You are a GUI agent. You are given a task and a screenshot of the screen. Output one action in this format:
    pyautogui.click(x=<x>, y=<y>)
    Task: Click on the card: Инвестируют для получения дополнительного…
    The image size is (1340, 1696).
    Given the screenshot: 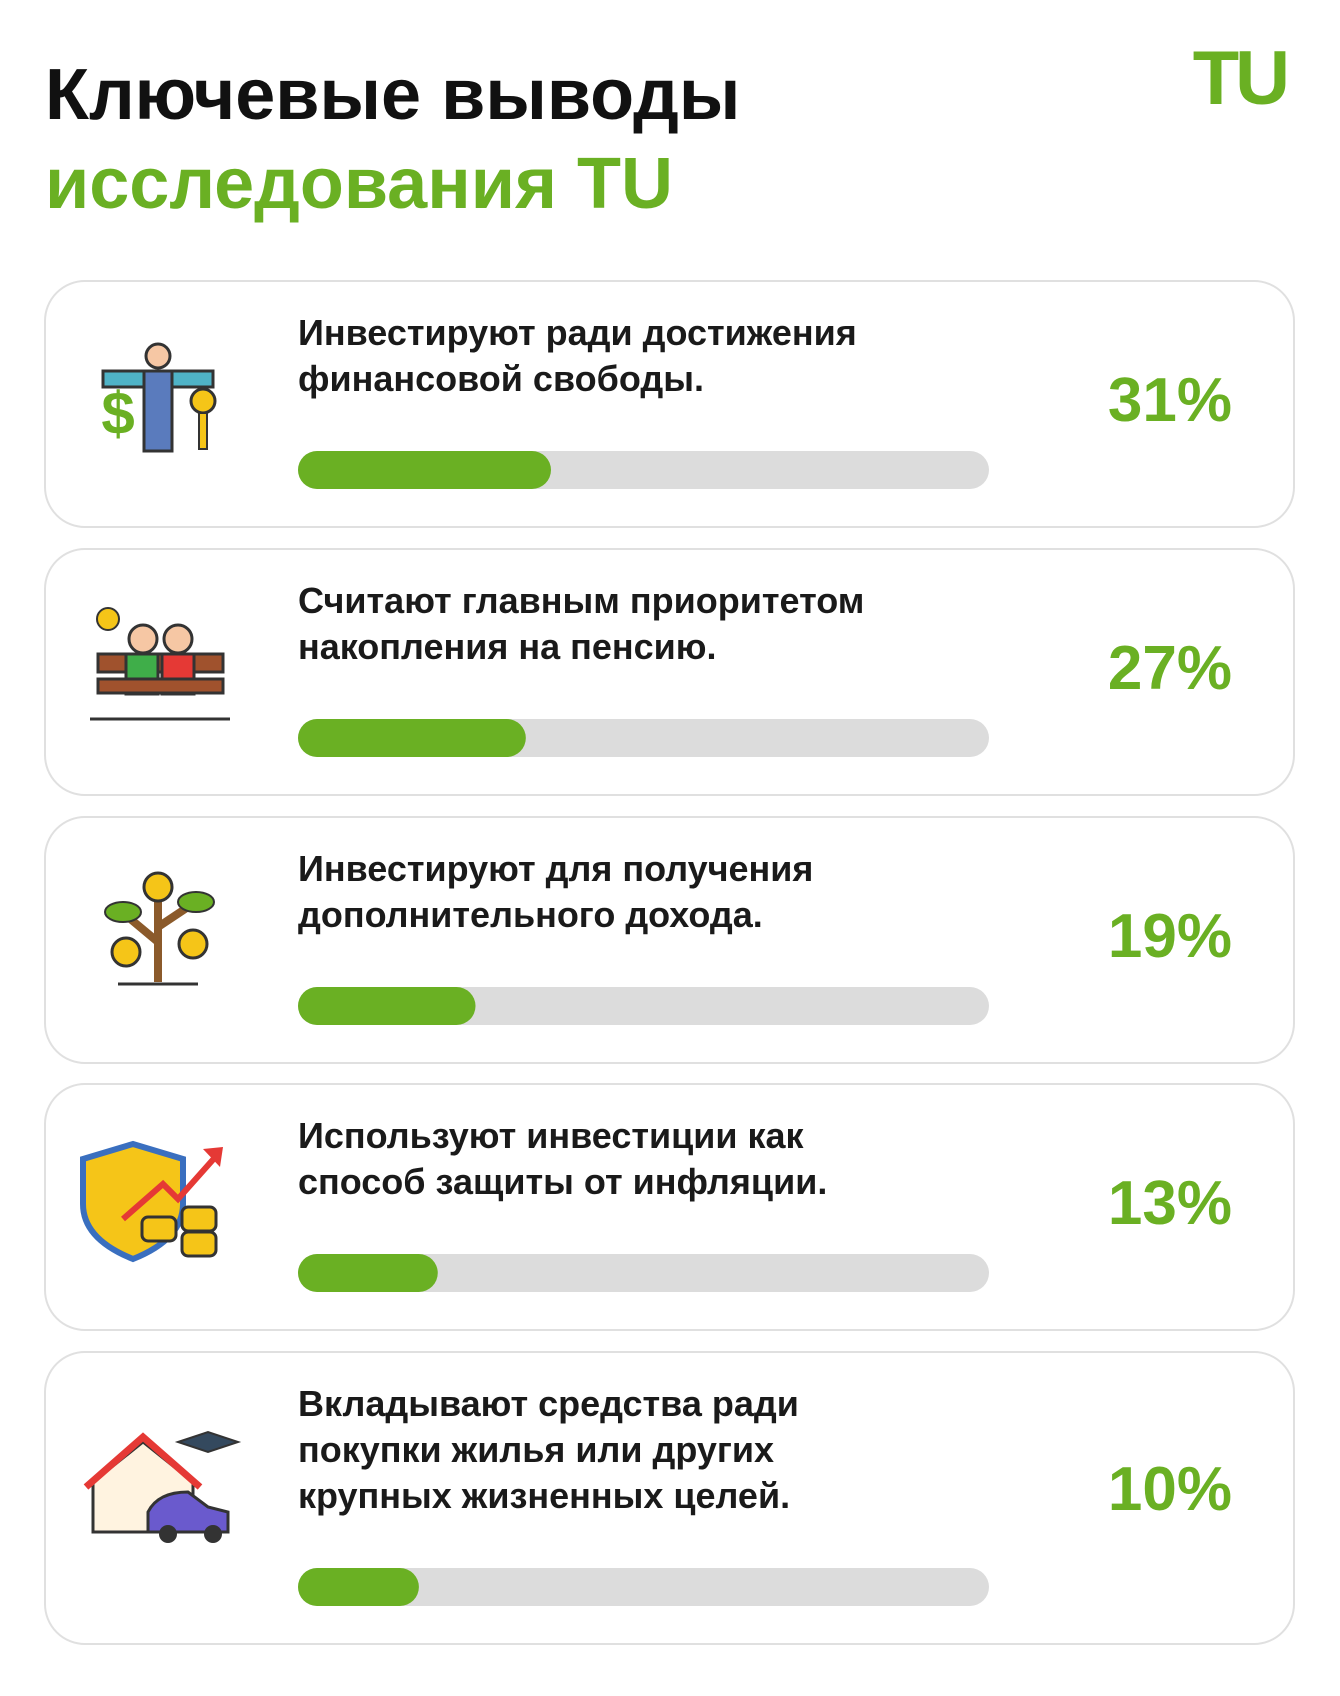 What is the action you would take?
    pyautogui.click(x=669, y=940)
    